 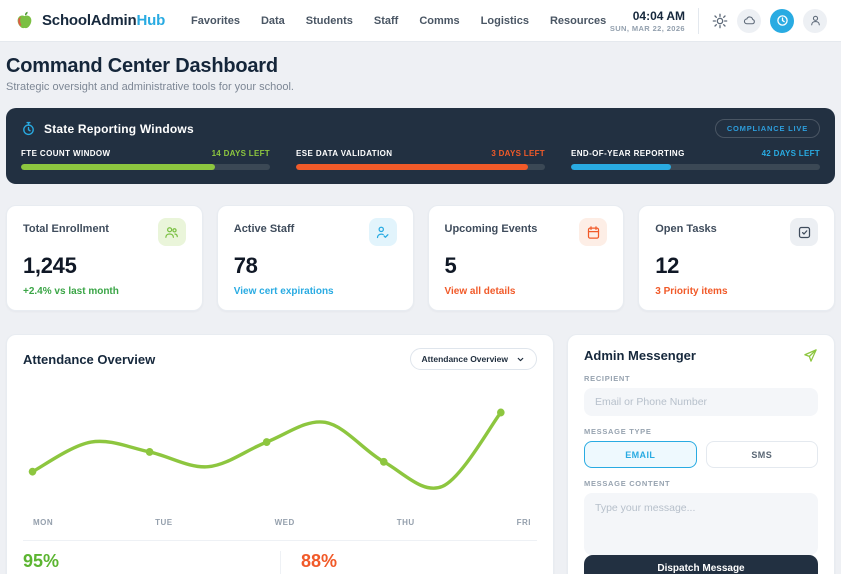 What do you see at coordinates (504, 20) in the screenshot?
I see `nav-item-logistics: Logistics` at bounding box center [504, 20].